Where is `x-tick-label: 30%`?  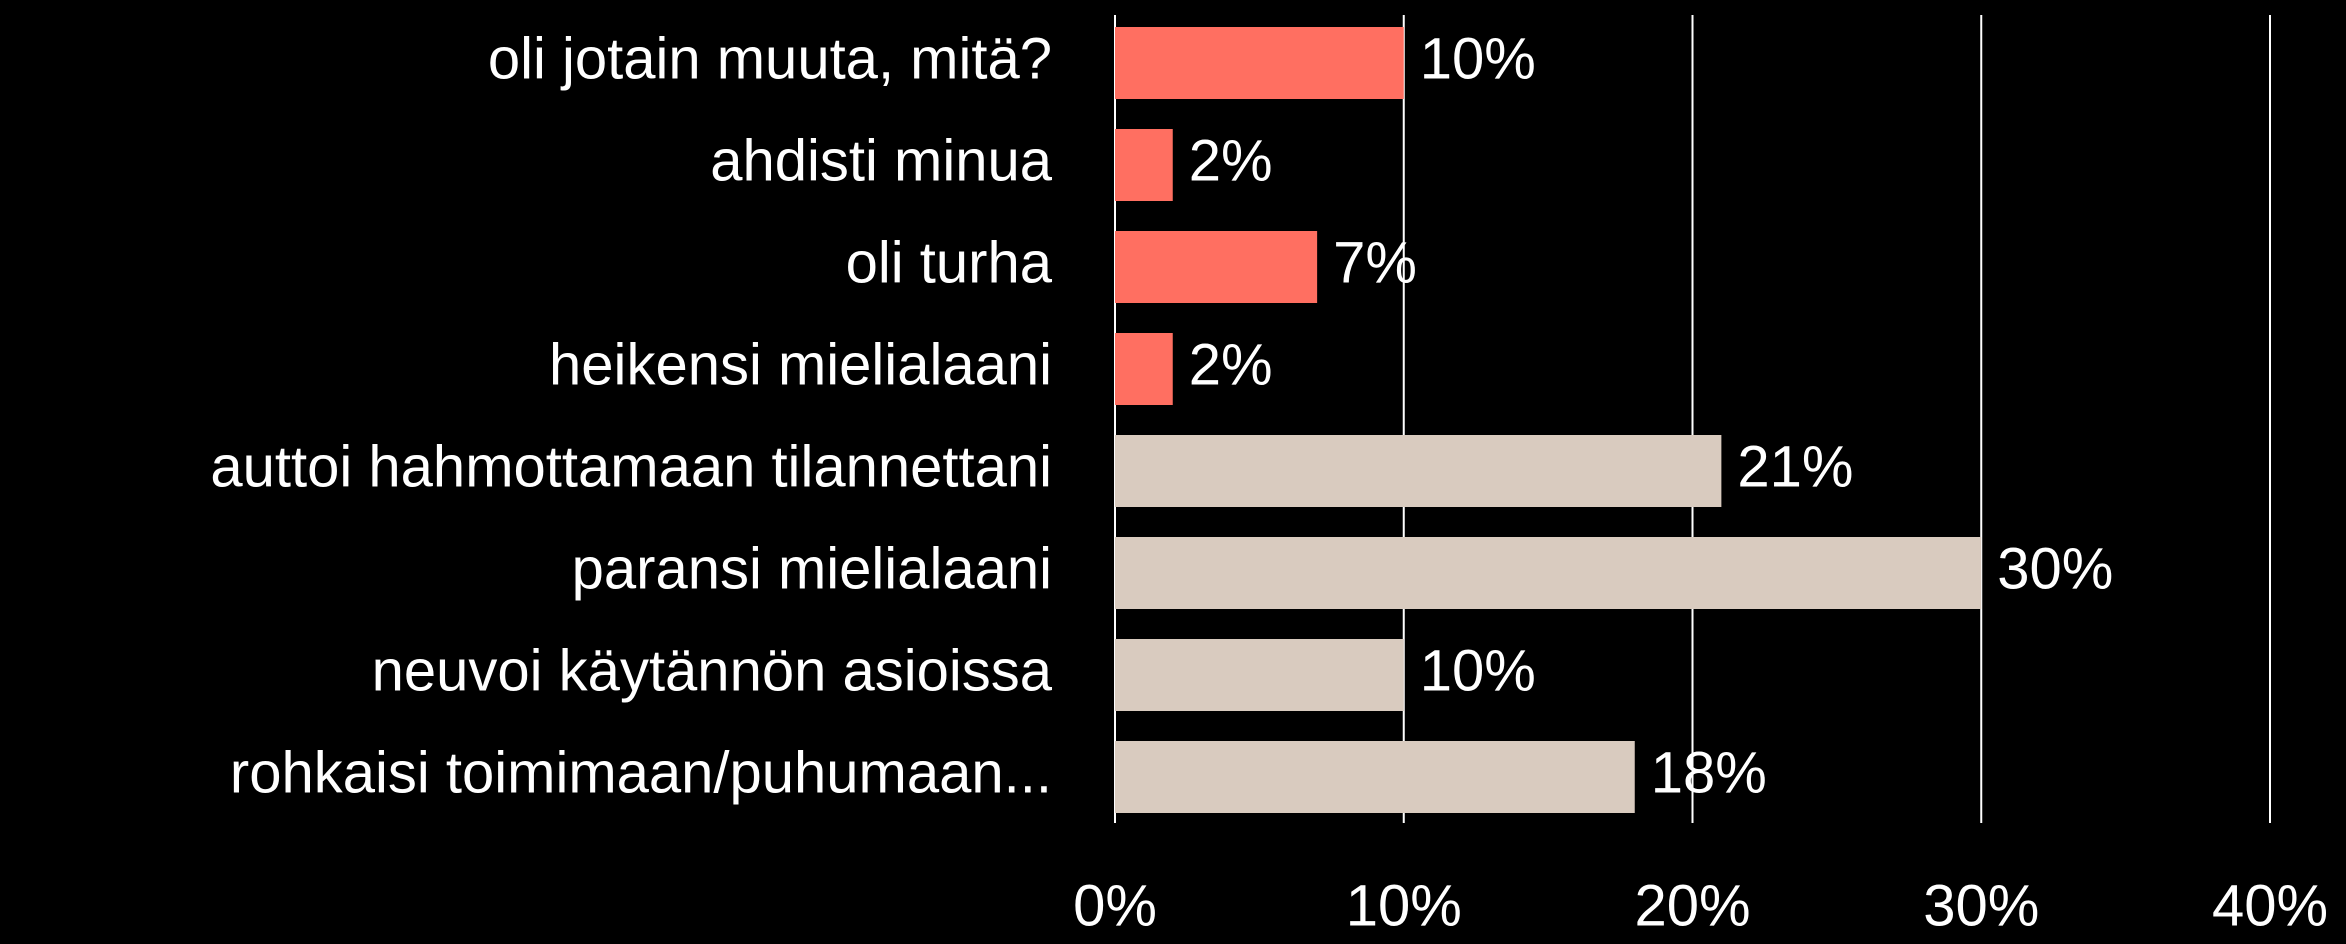
x-tick-label: 30% is located at coordinates (1981, 905).